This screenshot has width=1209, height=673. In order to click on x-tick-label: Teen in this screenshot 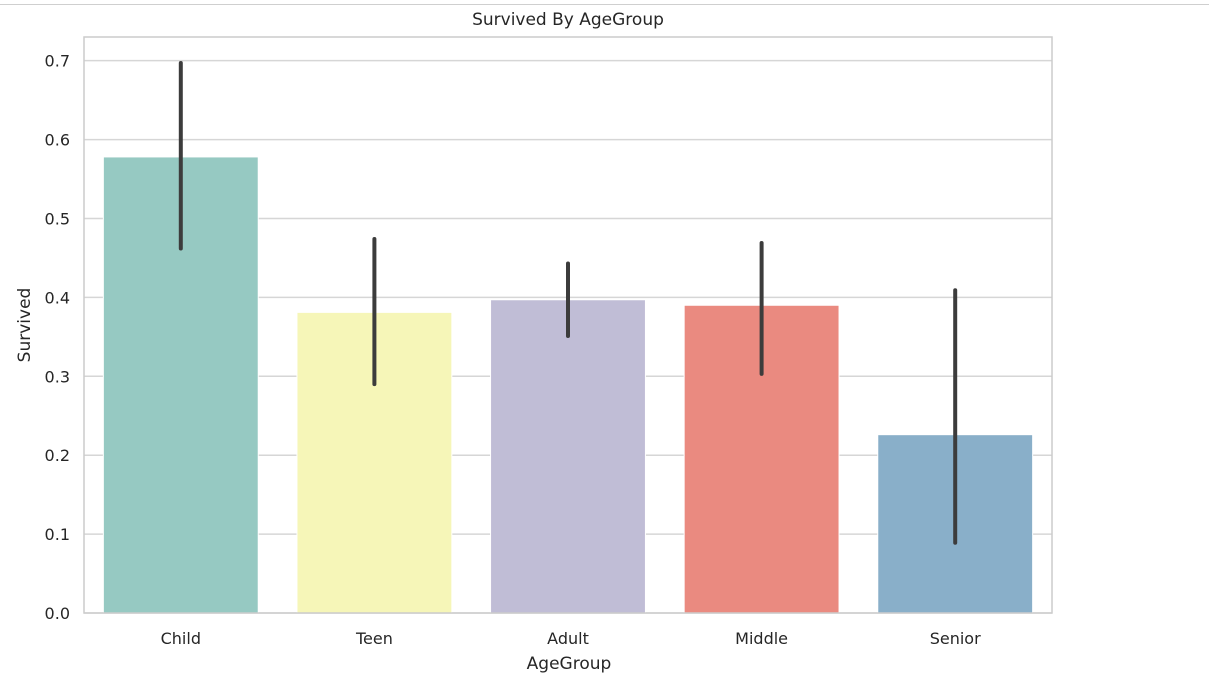, I will do `click(374, 638)`.